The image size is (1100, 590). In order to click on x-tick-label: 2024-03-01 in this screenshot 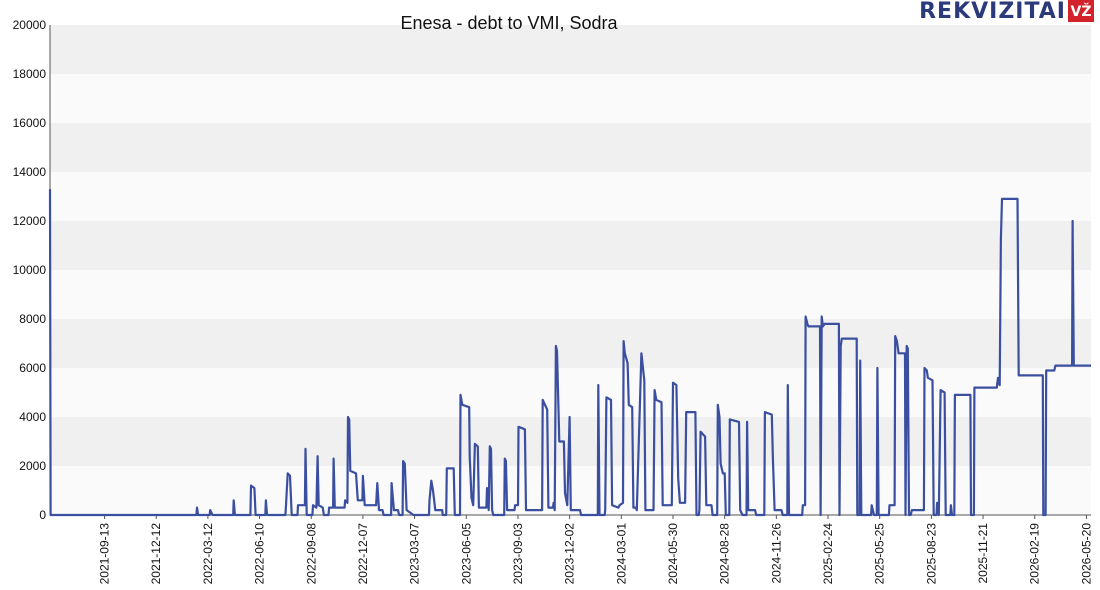, I will do `click(621, 554)`.